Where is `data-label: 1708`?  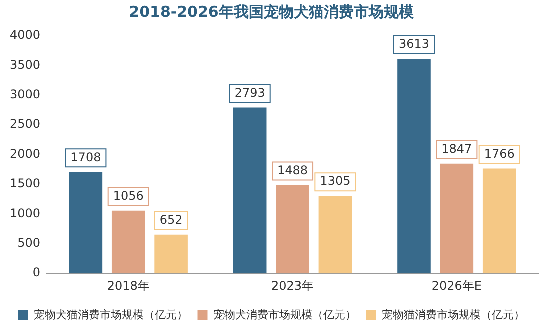
data-label: 1708 is located at coordinates (86, 157).